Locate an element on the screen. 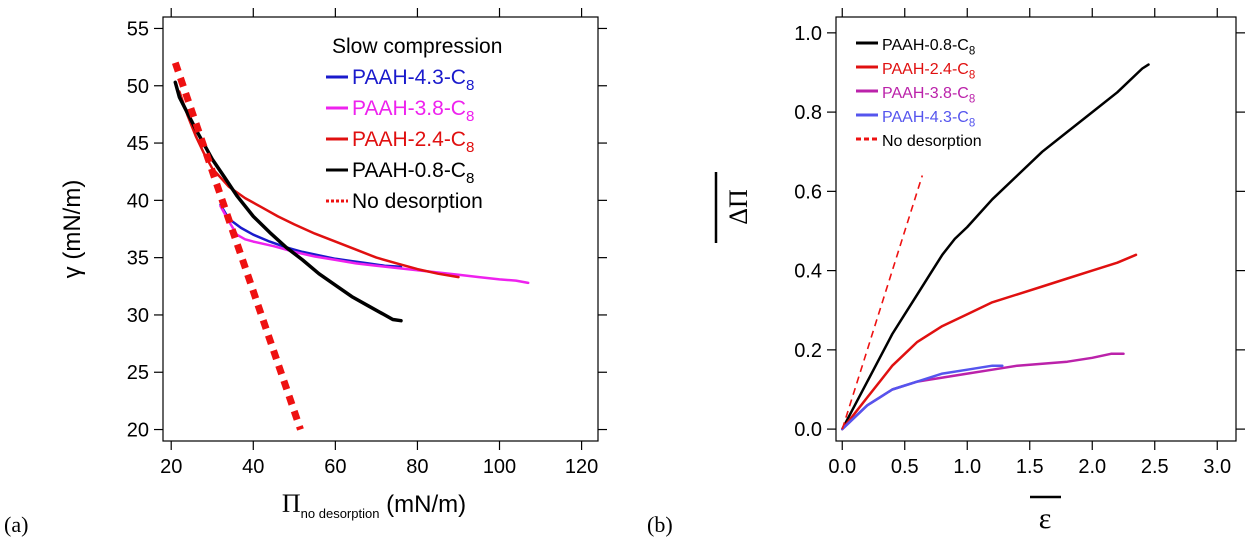  y-tick-label: 55 is located at coordinates (138, 29).